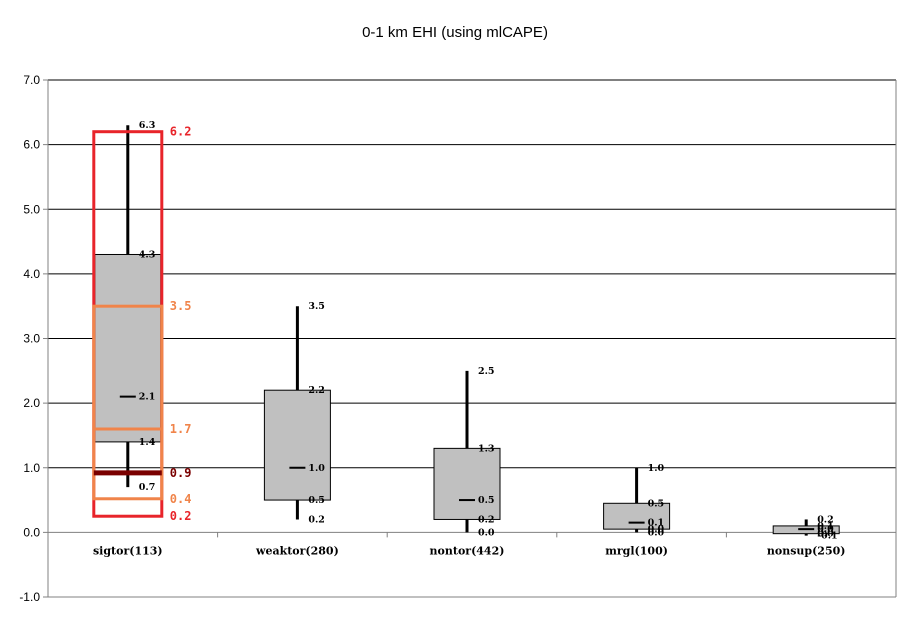 This screenshot has width=911, height=623. What do you see at coordinates (31, 339) in the screenshot?
I see `y-tick-label: 3.0` at bounding box center [31, 339].